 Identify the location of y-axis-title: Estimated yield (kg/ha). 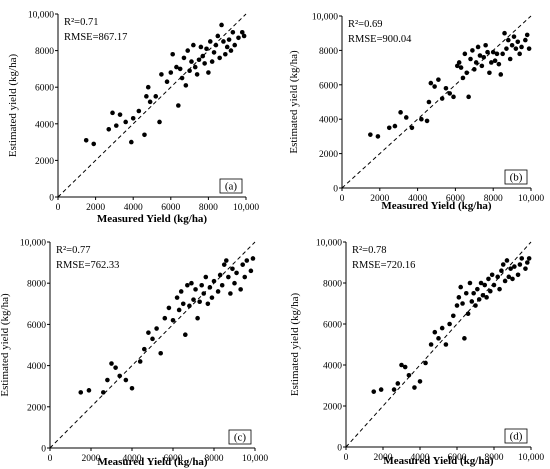
(295, 345).